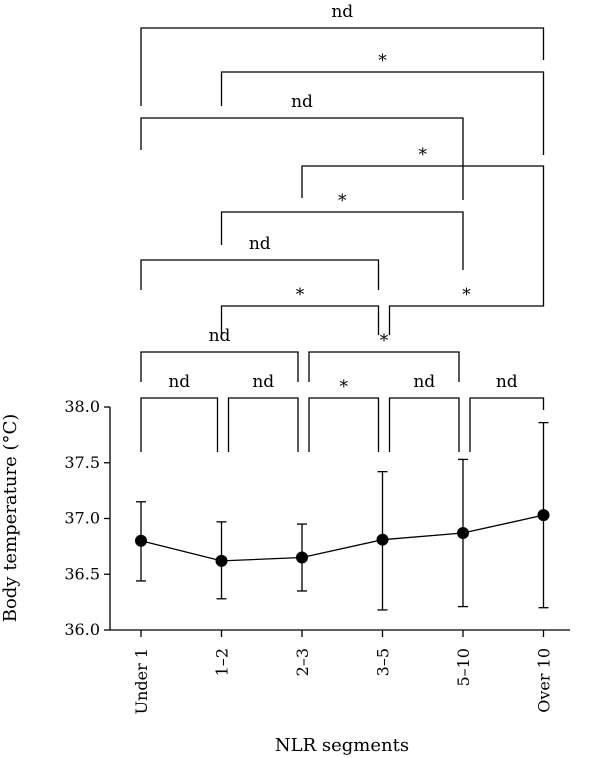  Describe the element at coordinates (544, 680) in the screenshot. I see `x-tick-label: Over 10` at that location.